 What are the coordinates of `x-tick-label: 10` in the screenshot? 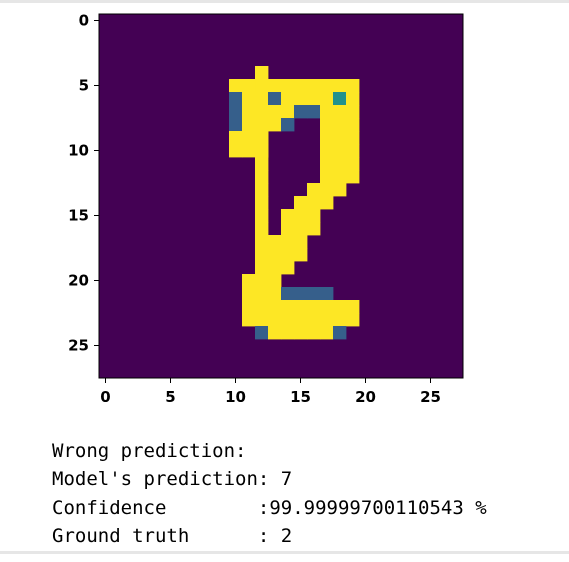 It's located at (235, 397).